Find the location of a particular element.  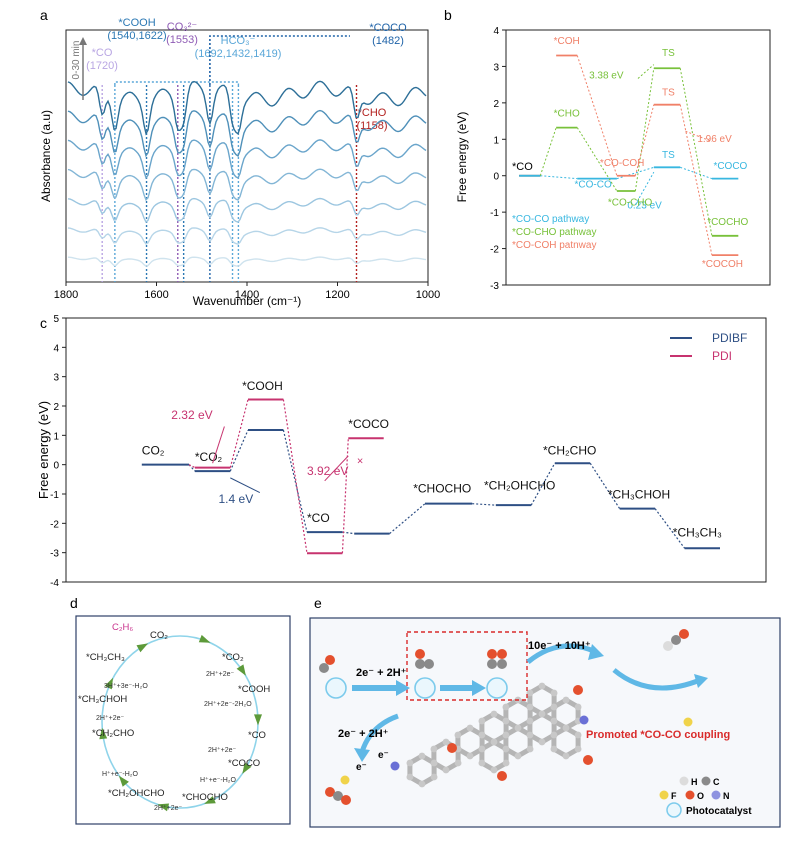

hco3-bracket is located at coordinates (177, 83).